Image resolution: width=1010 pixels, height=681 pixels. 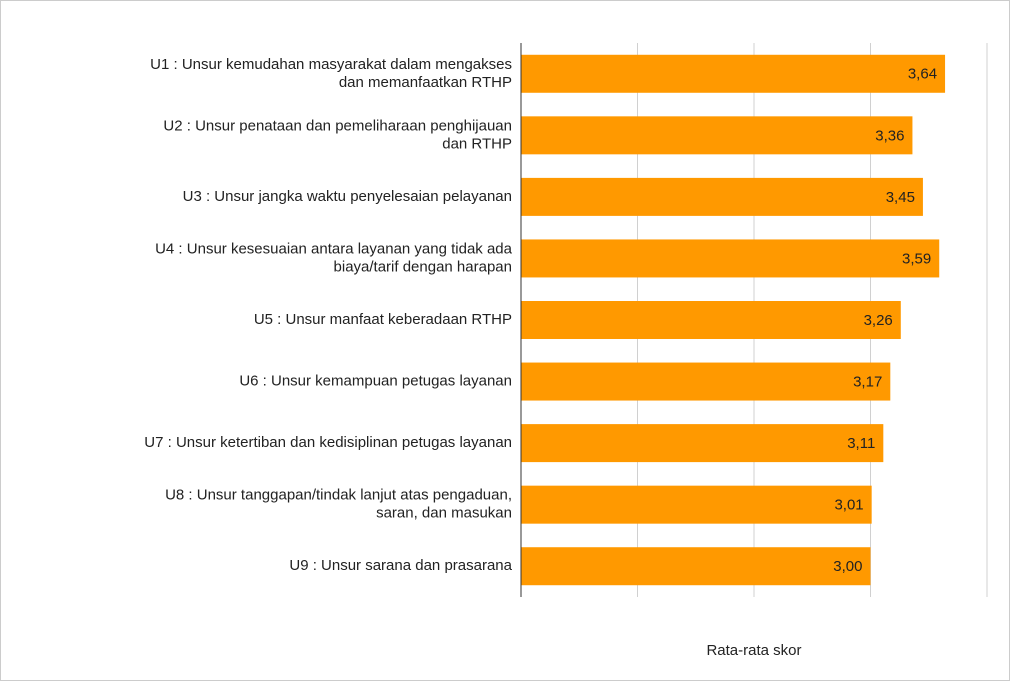 I want to click on y-tick-label: U5 : Unsur manfaat keberadaan RTHP, so click(x=383, y=319).